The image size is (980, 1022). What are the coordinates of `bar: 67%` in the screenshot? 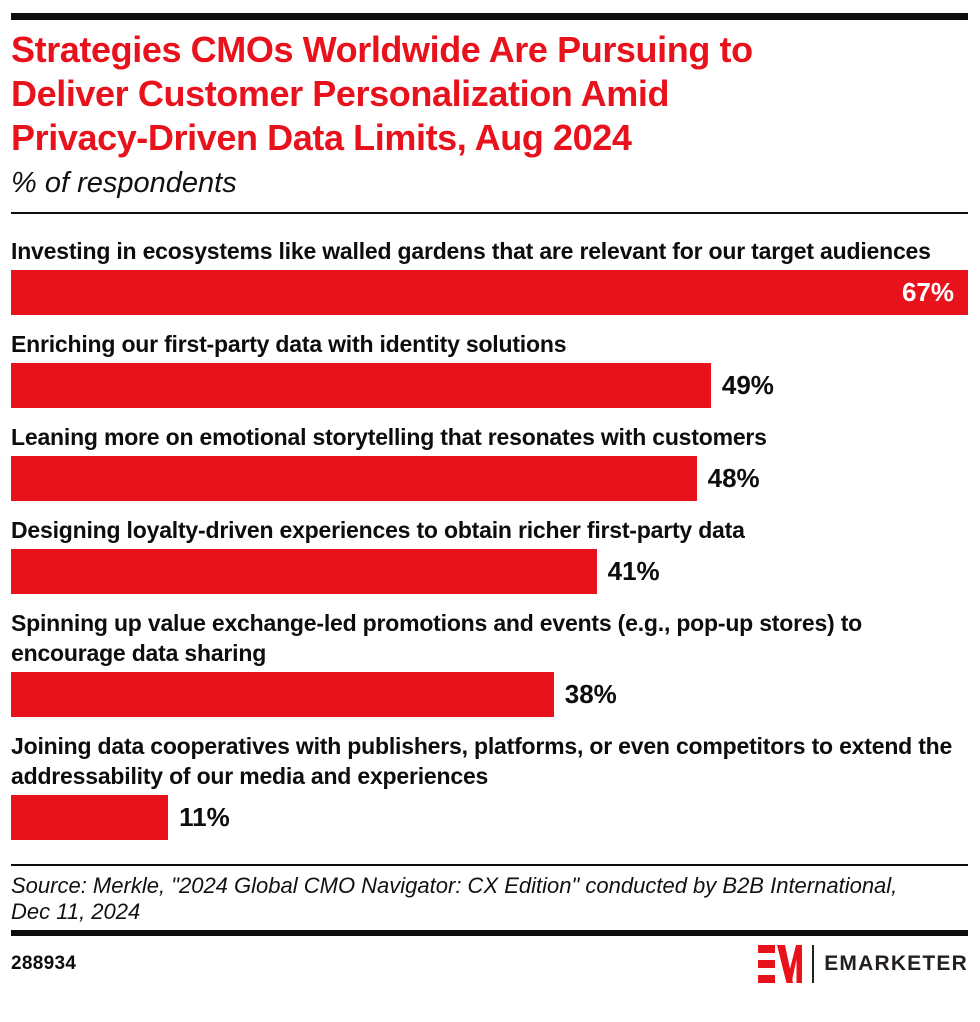 It's located at (489, 292).